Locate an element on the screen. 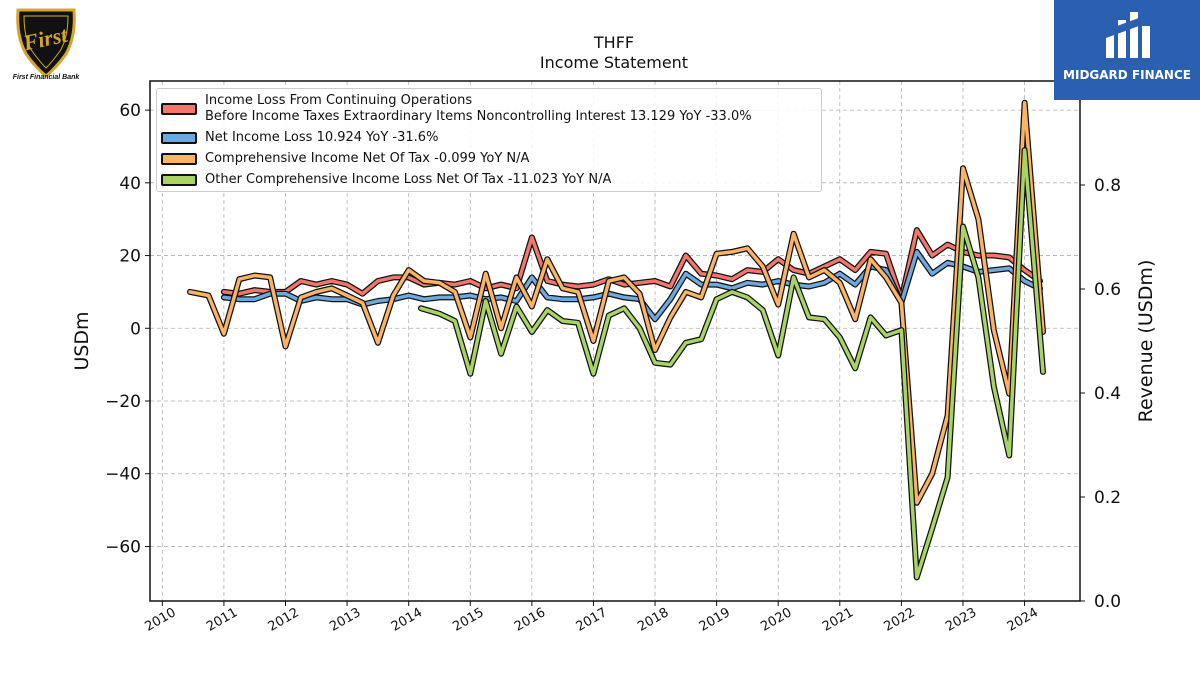 The width and height of the screenshot is (1200, 675). legend-label: Net Income Loss 10.924 YoY -31.6% is located at coordinates (322, 137).